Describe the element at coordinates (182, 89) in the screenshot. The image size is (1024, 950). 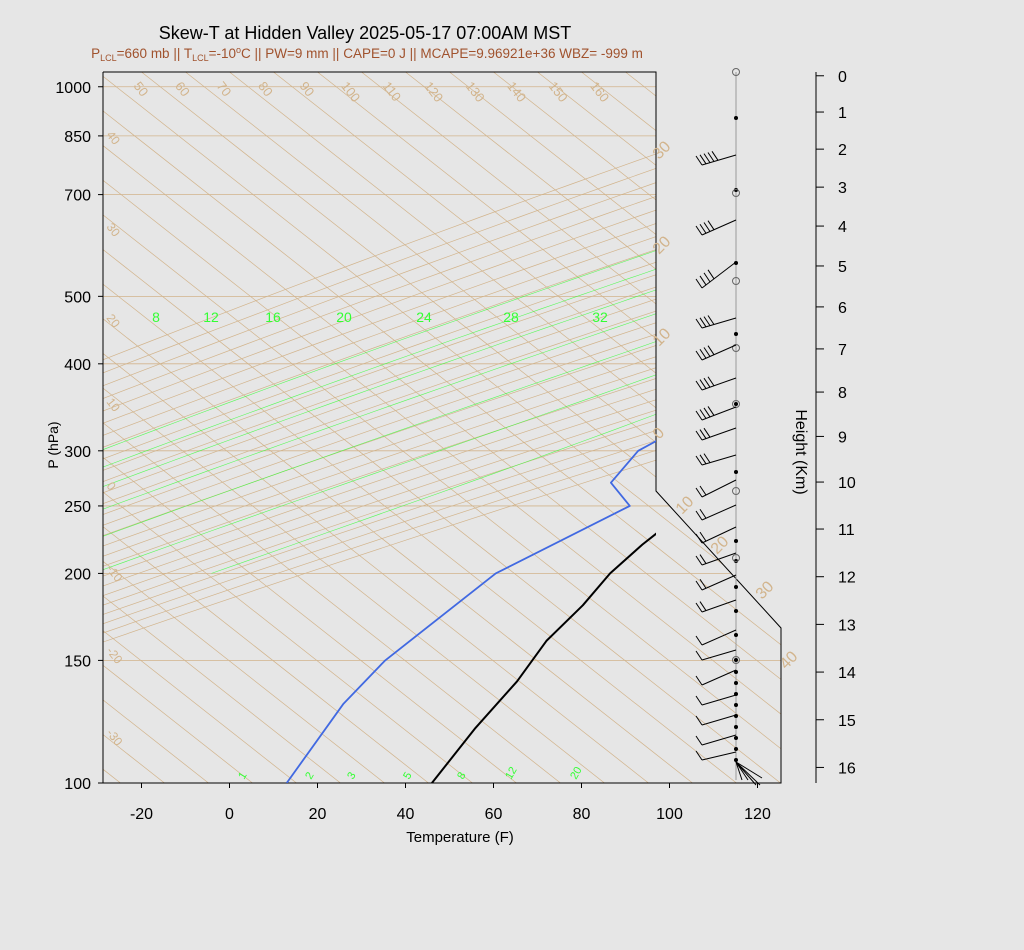
I see `isotherm-label-top: 60` at that location.